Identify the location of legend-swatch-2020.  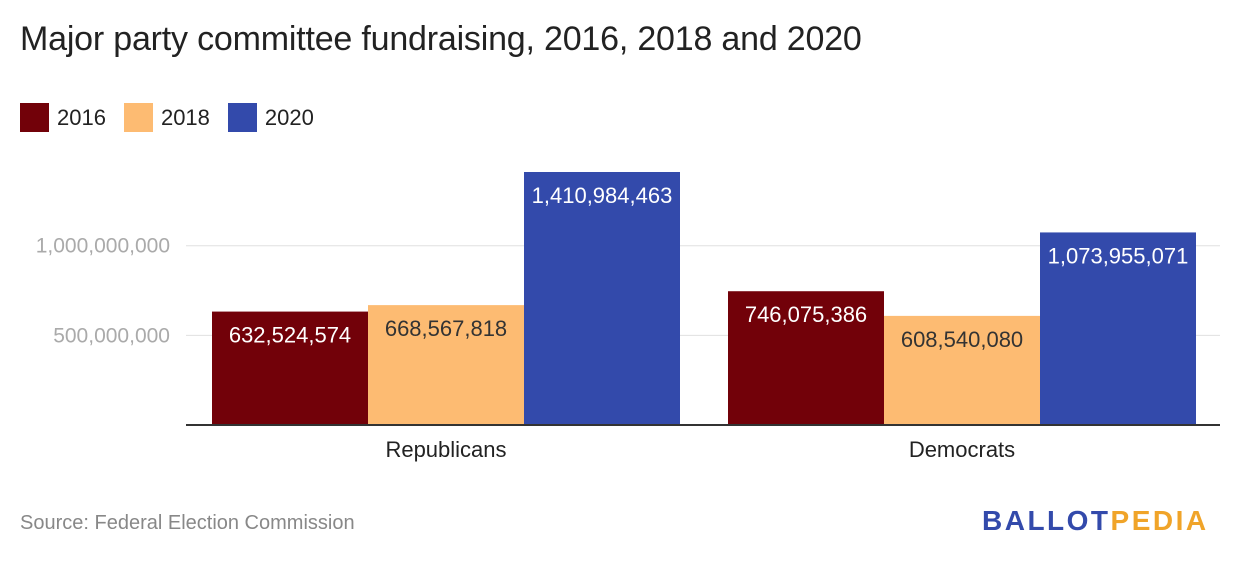
(242, 117).